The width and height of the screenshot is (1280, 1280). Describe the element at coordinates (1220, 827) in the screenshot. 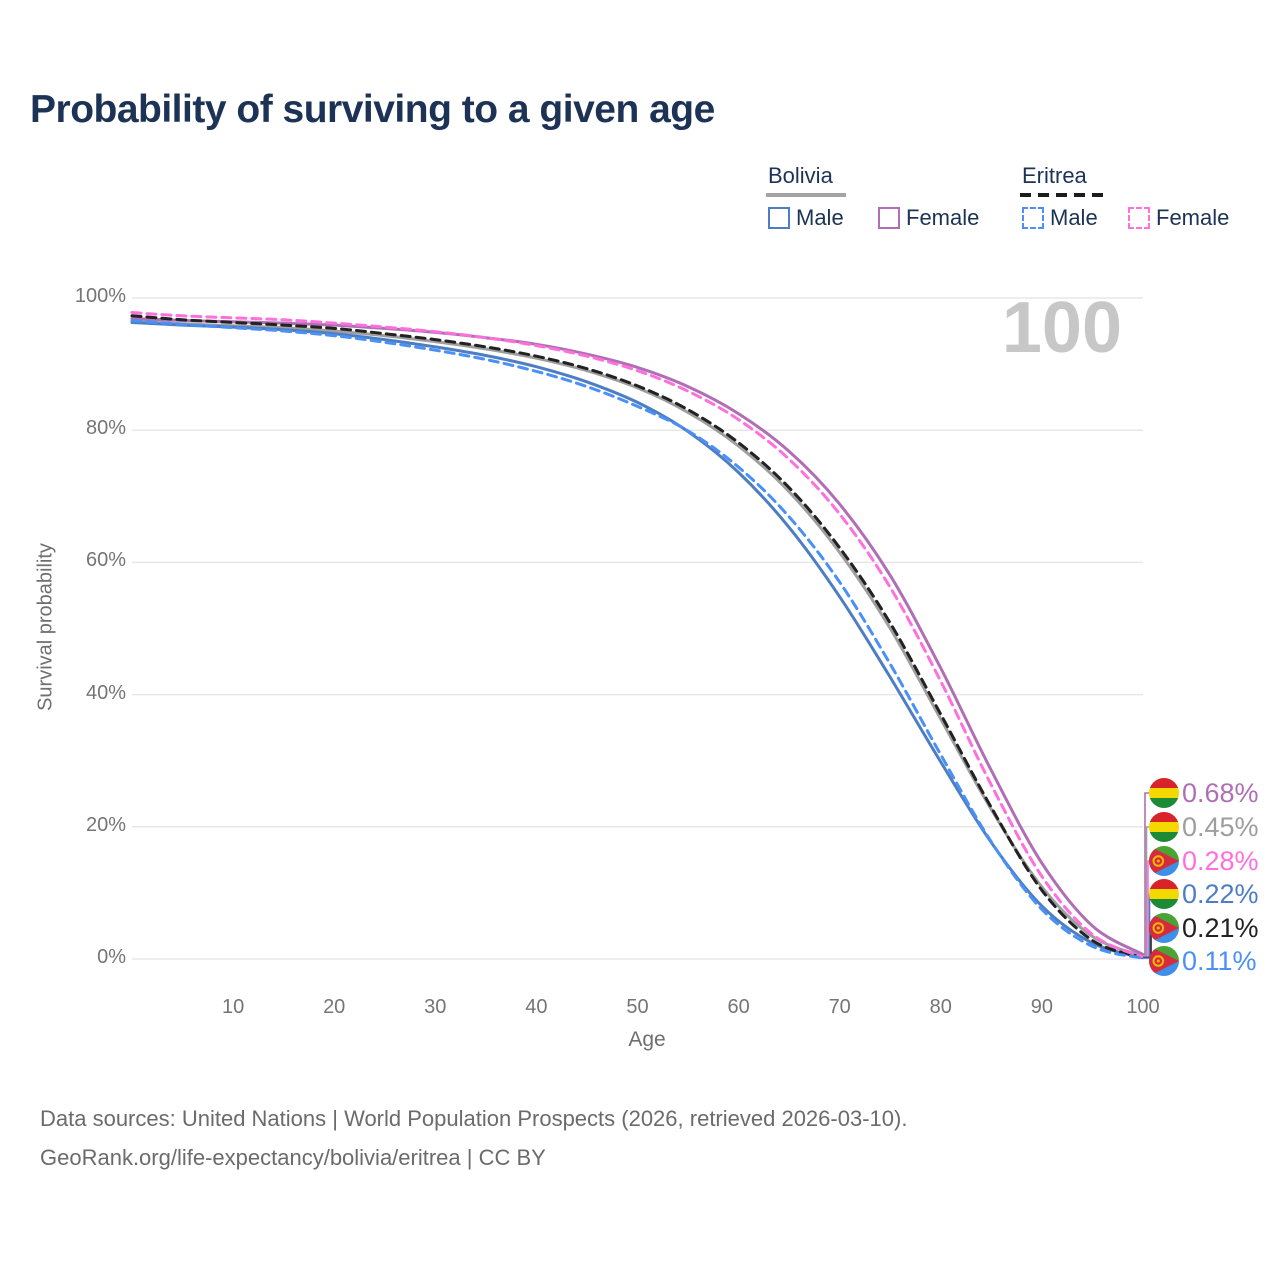

I see `end-label-value: 0.45%` at that location.